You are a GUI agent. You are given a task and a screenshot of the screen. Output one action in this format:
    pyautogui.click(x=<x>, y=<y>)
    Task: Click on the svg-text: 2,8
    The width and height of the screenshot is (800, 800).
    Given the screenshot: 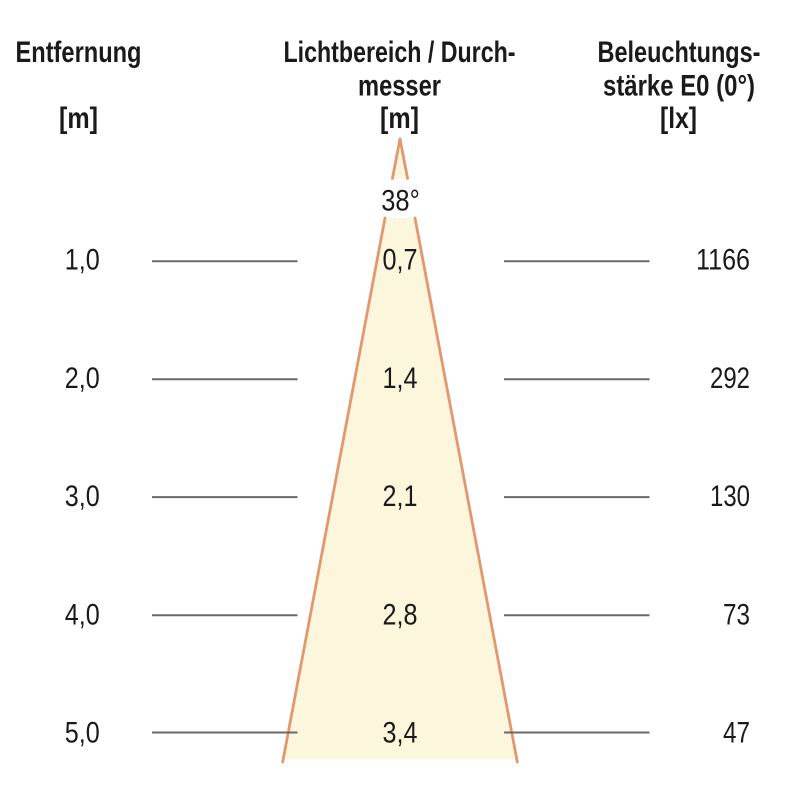 What is the action you would take?
    pyautogui.click(x=400, y=614)
    